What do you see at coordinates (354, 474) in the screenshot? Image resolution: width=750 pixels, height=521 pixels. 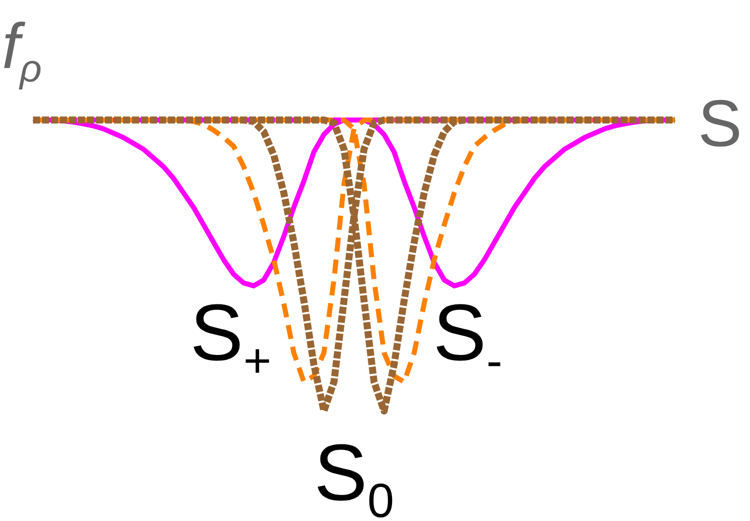 I see `text: S$_{0}$` at bounding box center [354, 474].